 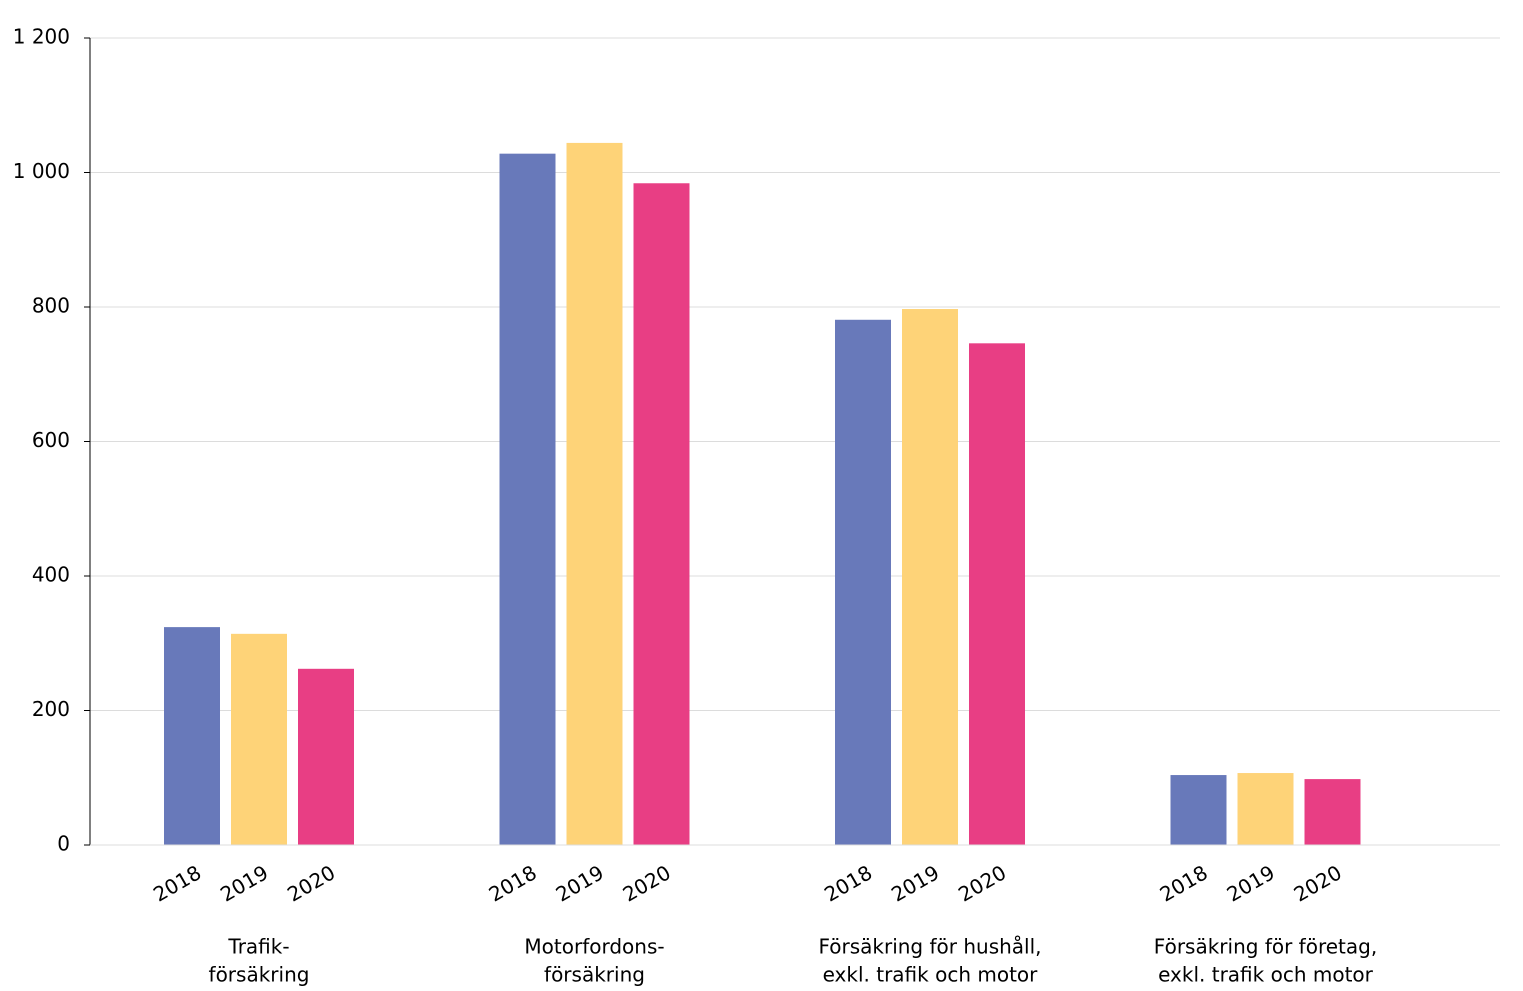 I want to click on x-category-label: Försäkring för hushåll,, so click(x=929, y=947).